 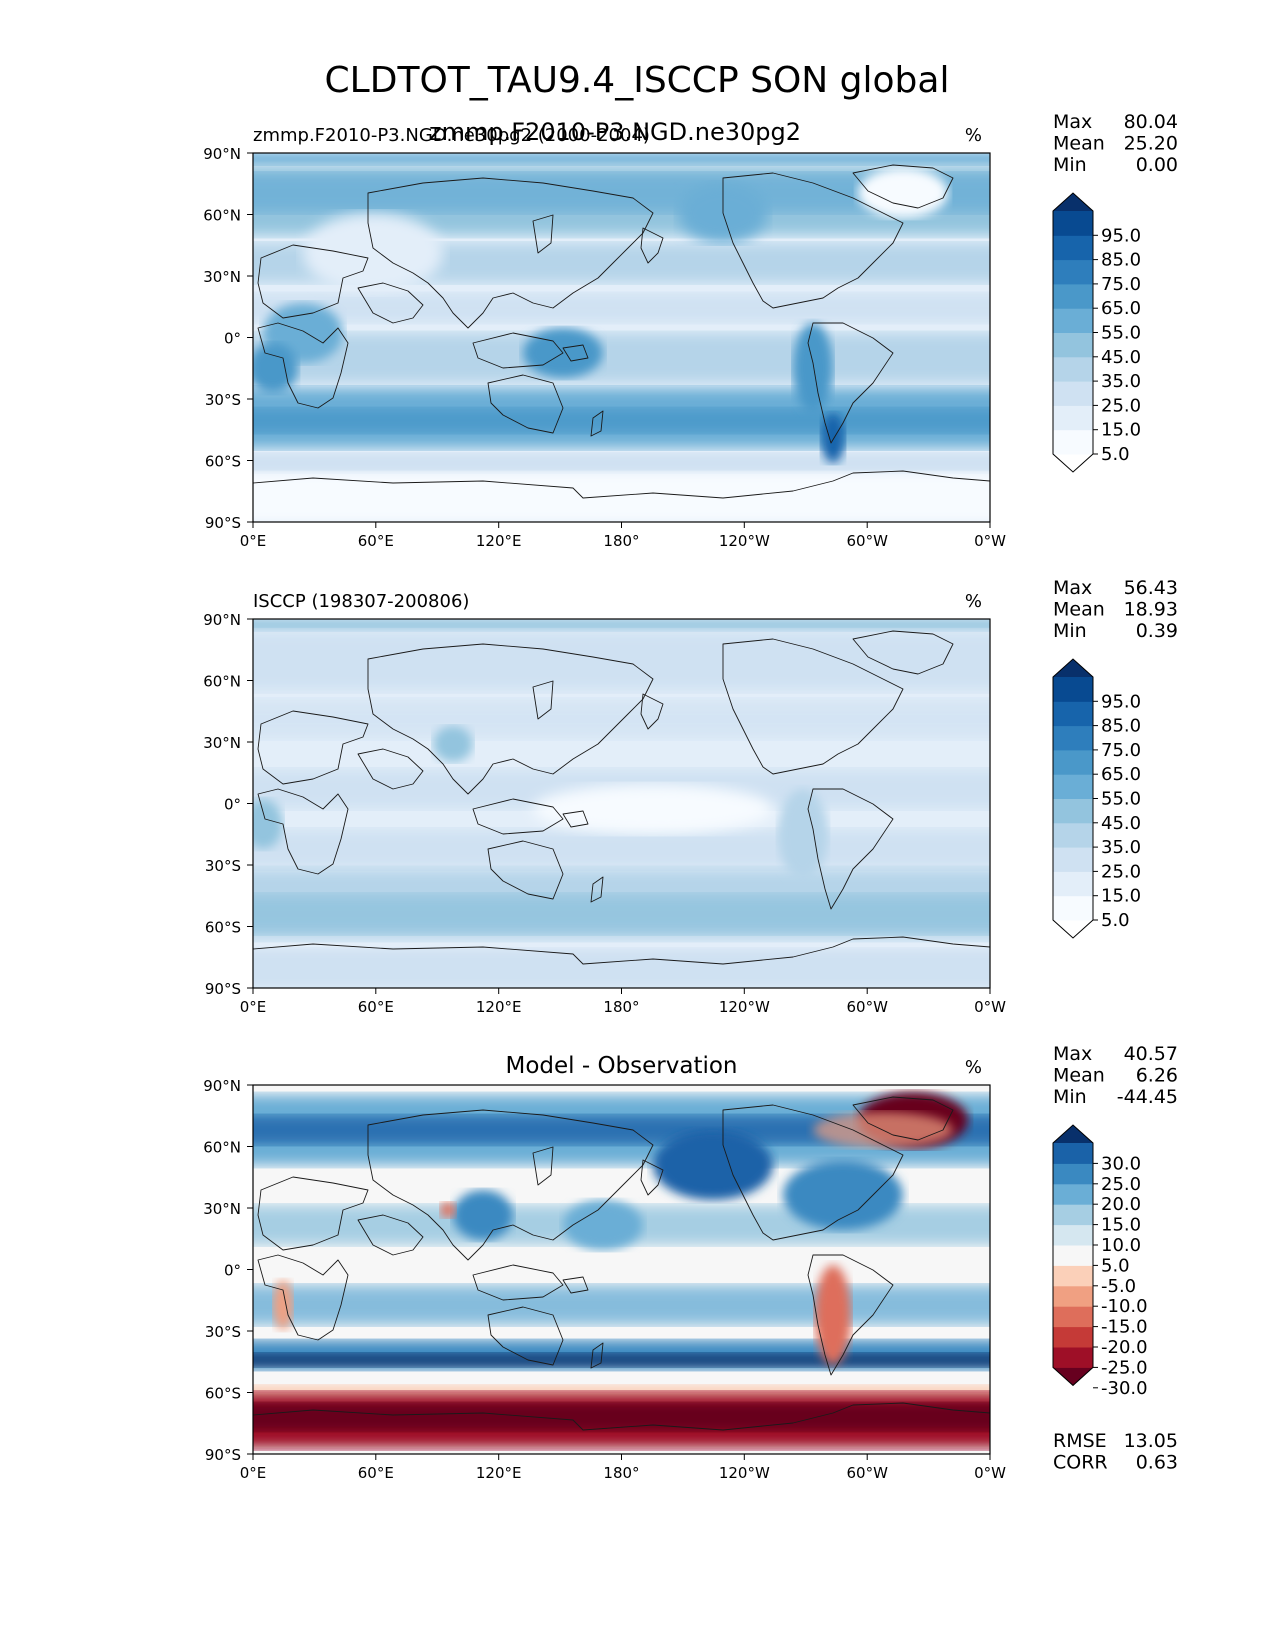 I want to click on colorbar-label: 30.0, so click(x=1121, y=1163).